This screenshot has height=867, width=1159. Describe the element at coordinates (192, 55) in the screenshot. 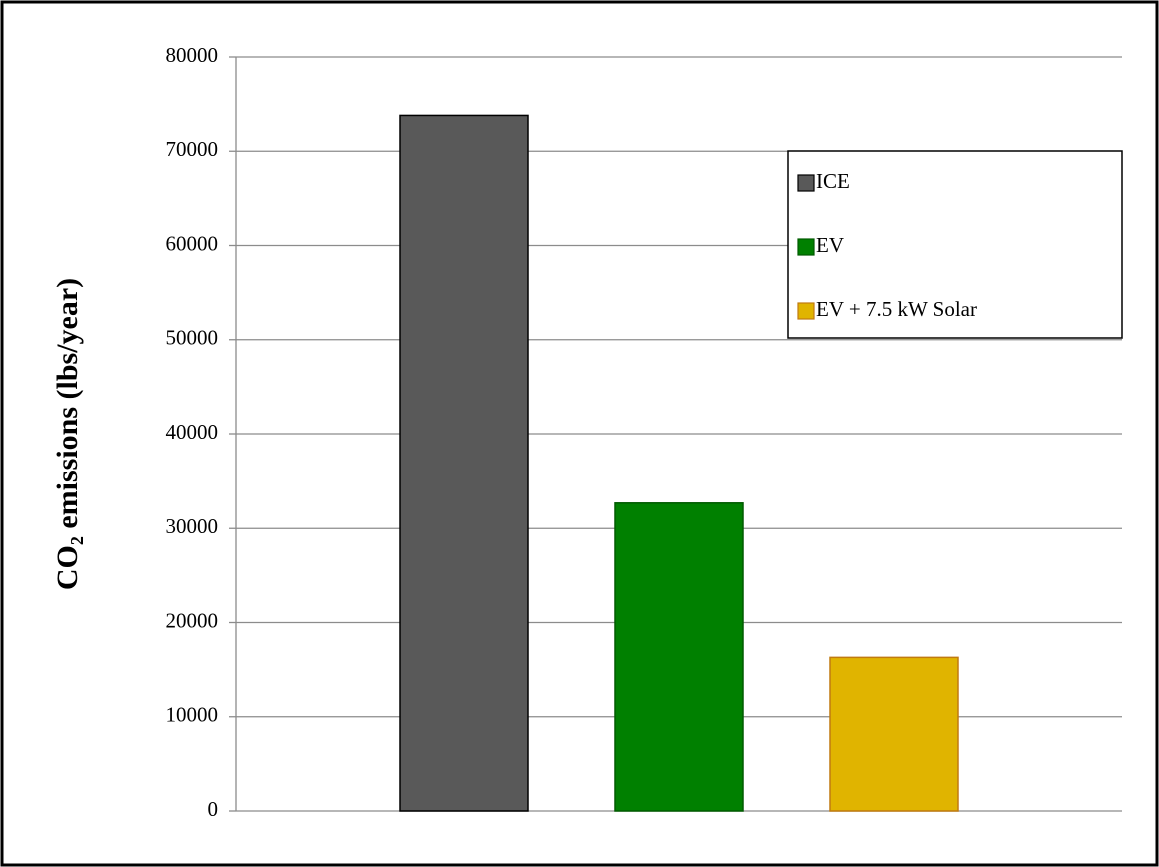

I see `y-tick-label: 80000` at that location.